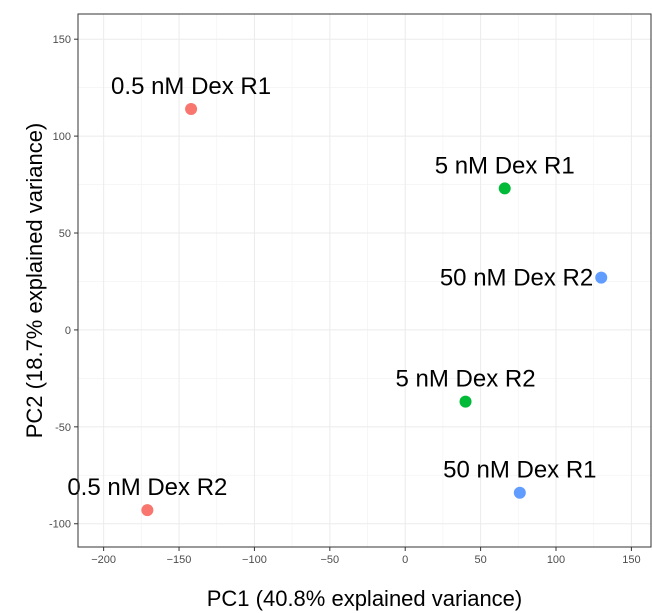 Image resolution: width=653 pixels, height=613 pixels. I want to click on x-tick-label: 100, so click(556, 560).